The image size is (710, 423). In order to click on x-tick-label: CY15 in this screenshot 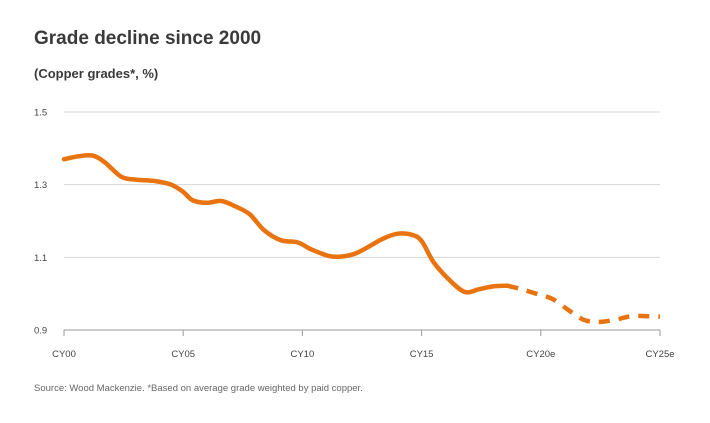, I will do `click(422, 354)`.